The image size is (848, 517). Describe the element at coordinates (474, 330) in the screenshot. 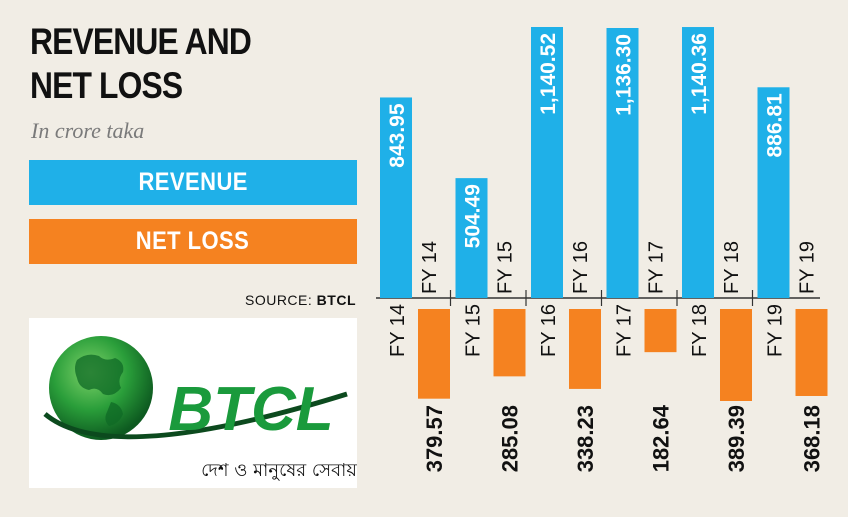

I see `category-label-bottom: FY 15` at that location.